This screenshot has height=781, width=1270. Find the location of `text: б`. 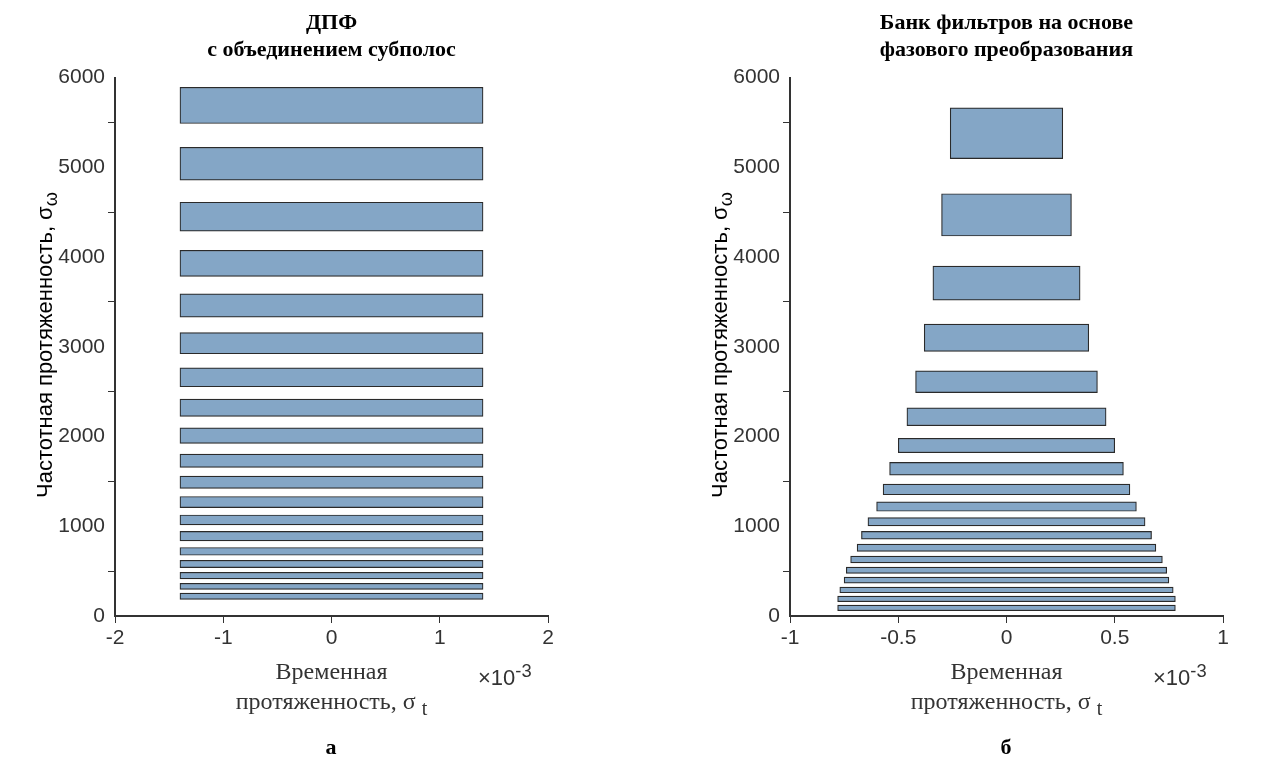

text: б is located at coordinates (1006, 747).